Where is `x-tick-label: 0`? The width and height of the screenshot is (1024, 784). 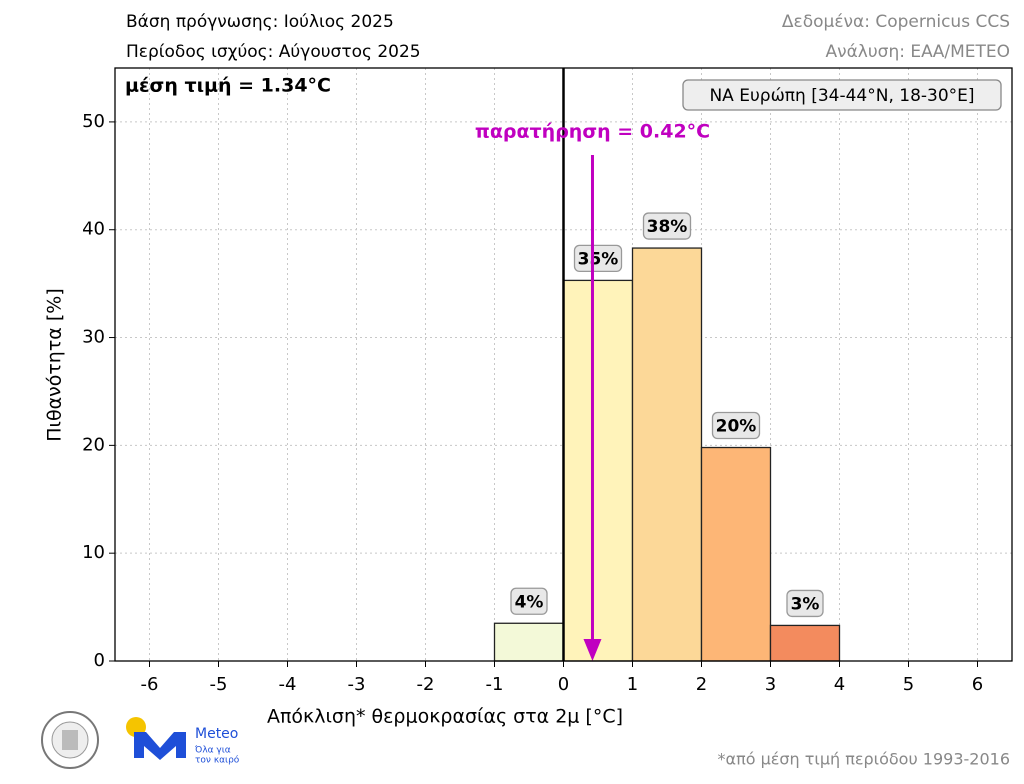 x-tick-label: 0 is located at coordinates (563, 684).